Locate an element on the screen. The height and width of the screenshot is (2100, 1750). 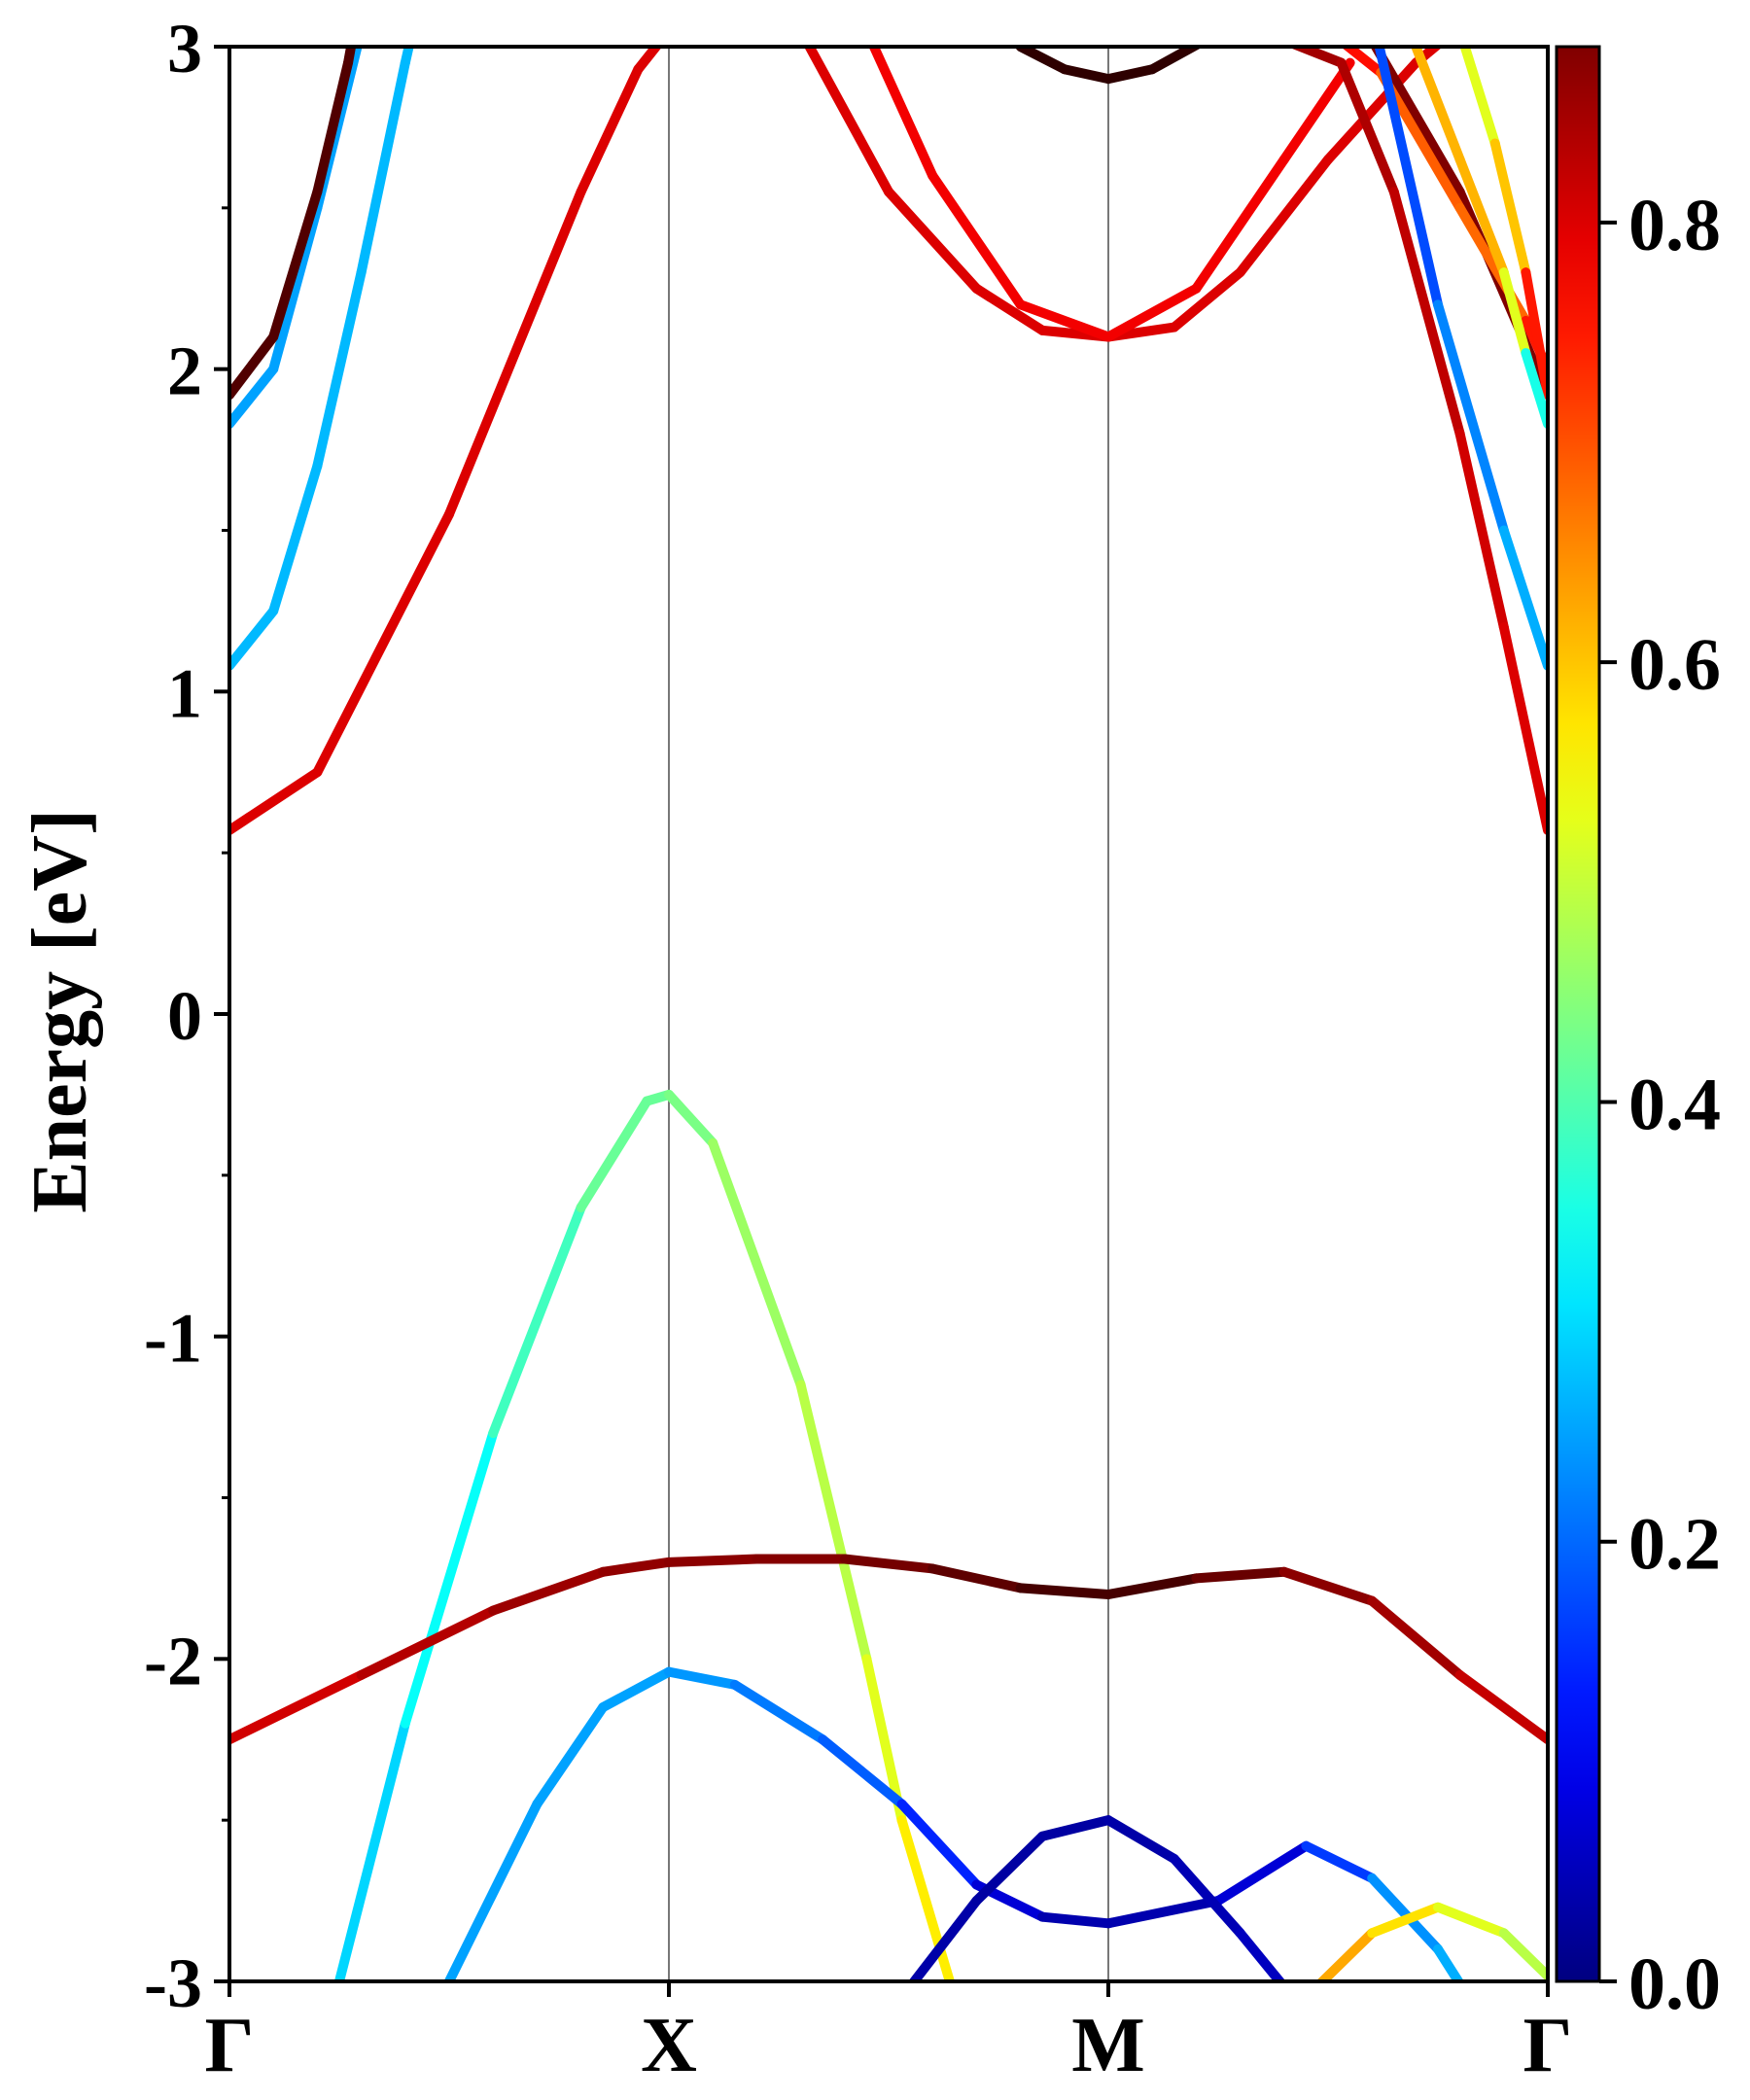
y-tick-label: 0 is located at coordinates (184, 1016).